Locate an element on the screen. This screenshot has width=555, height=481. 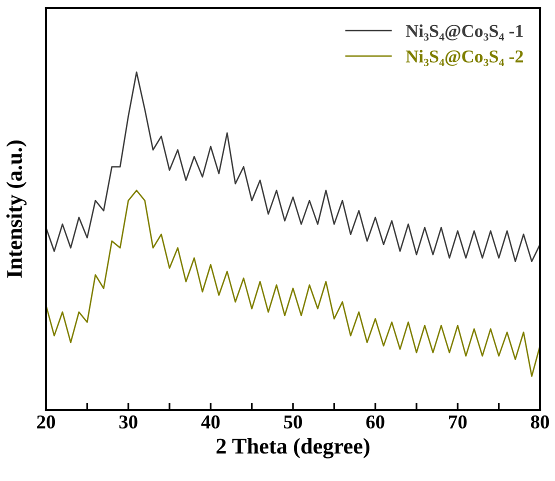
x-tick-label: 50 is located at coordinates (293, 422).